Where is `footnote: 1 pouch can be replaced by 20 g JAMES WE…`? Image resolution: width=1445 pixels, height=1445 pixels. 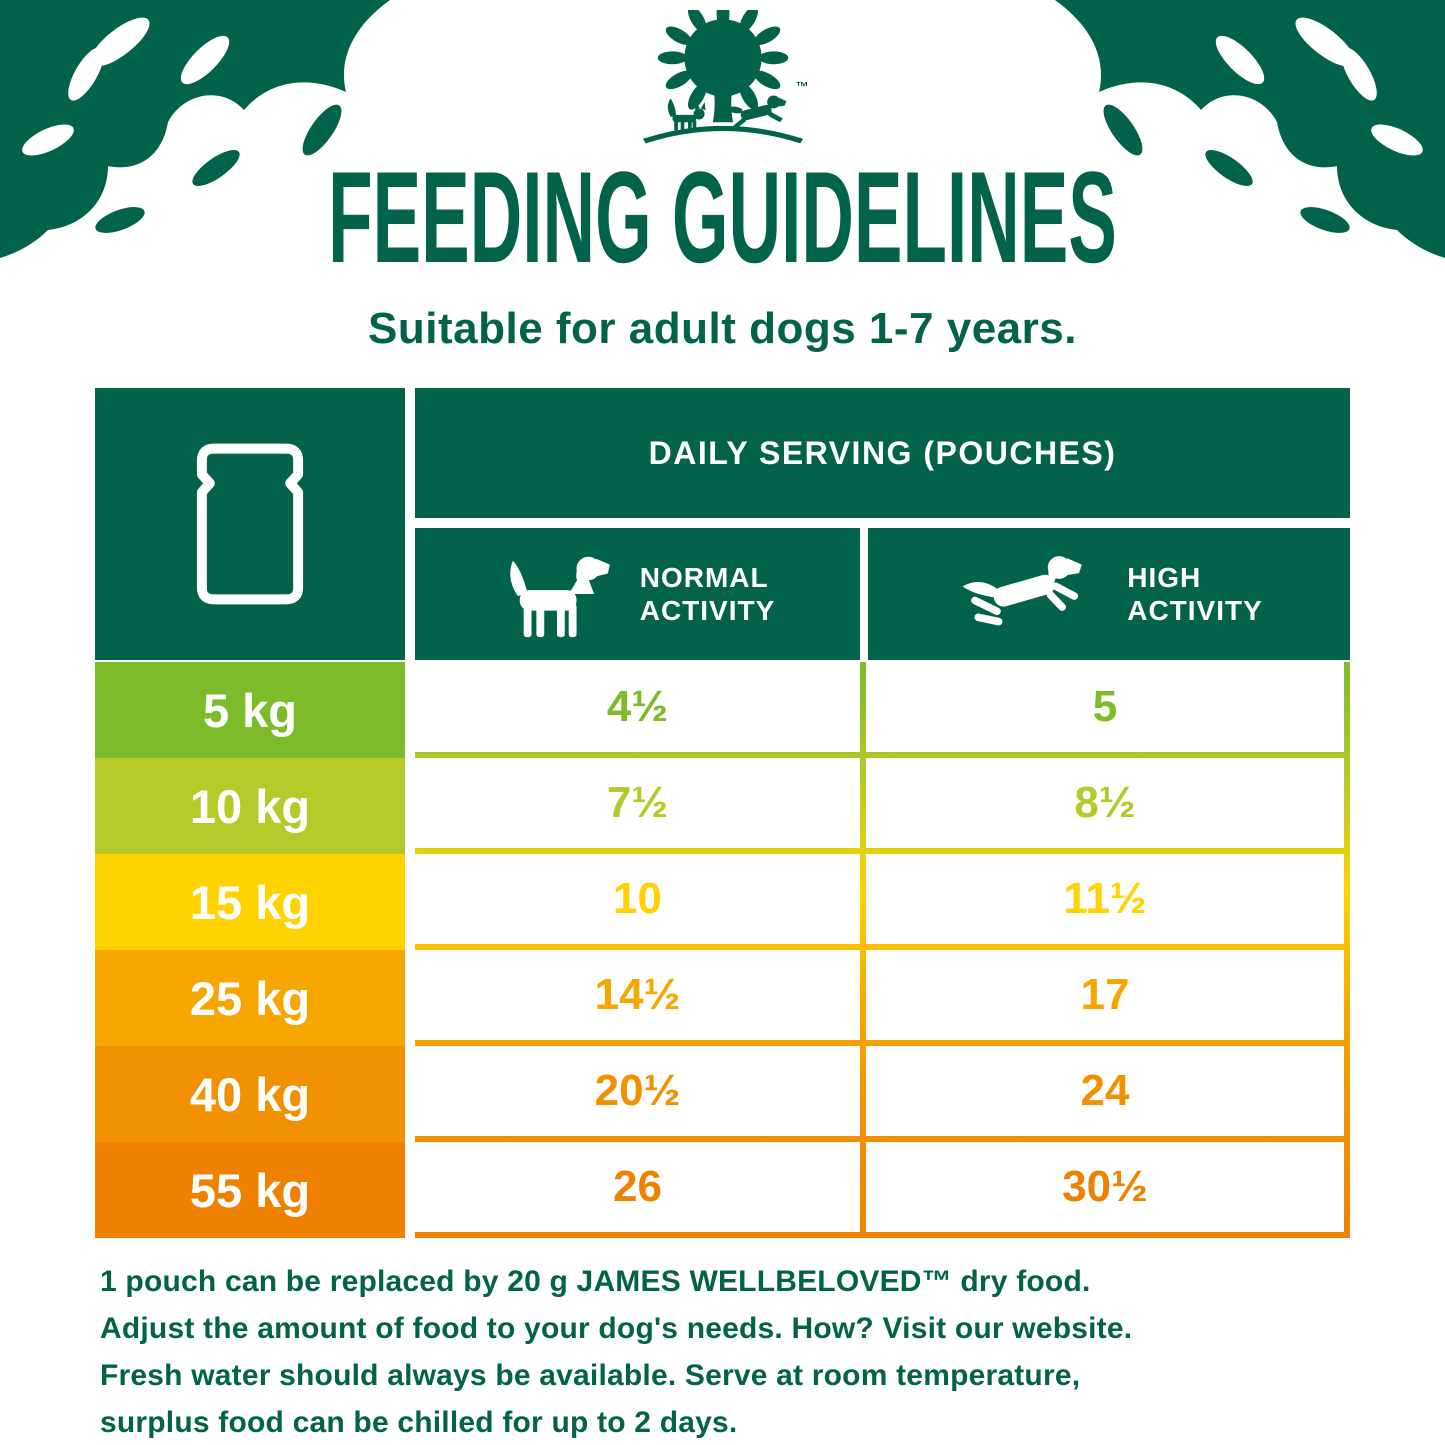 footnote: 1 pouch can be replaced by 20 g JAMES WE… is located at coordinates (740, 1351).